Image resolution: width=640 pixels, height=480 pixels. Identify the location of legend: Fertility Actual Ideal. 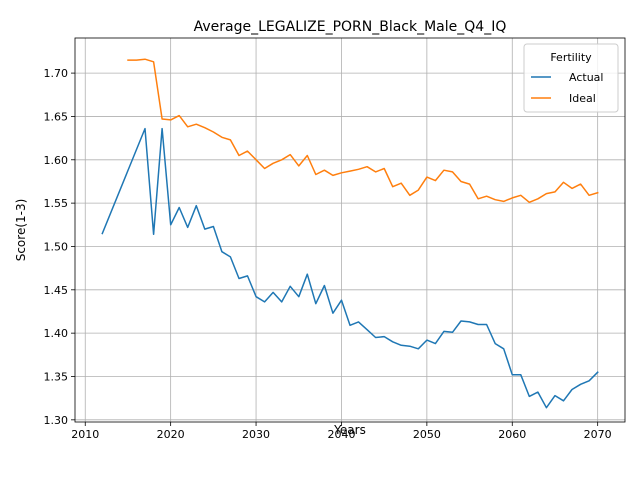
(571, 78).